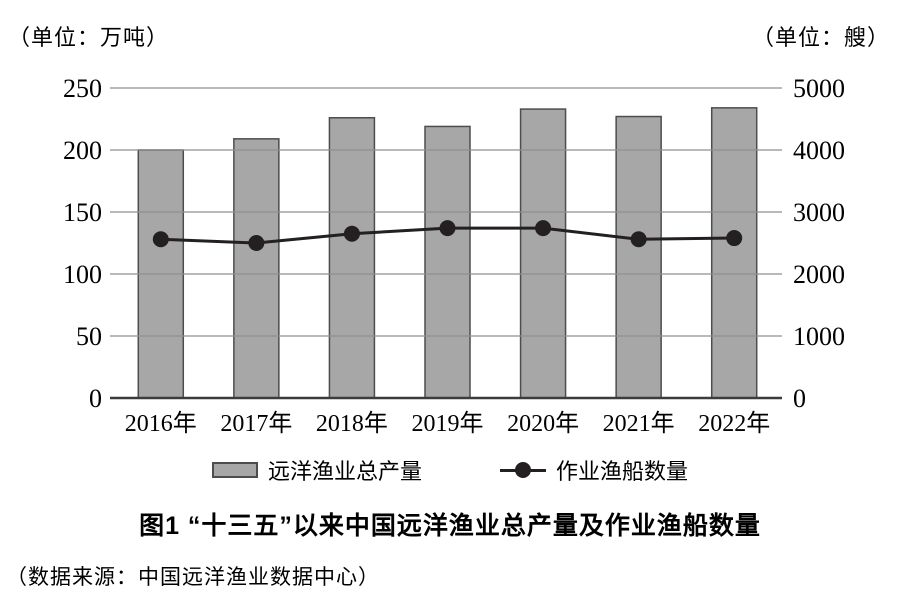 The width and height of the screenshot is (900, 611). What do you see at coordinates (193, 577) in the screenshot?
I see `data-source-note: （数据来源：中国远洋渔业数据中心）` at bounding box center [193, 577].